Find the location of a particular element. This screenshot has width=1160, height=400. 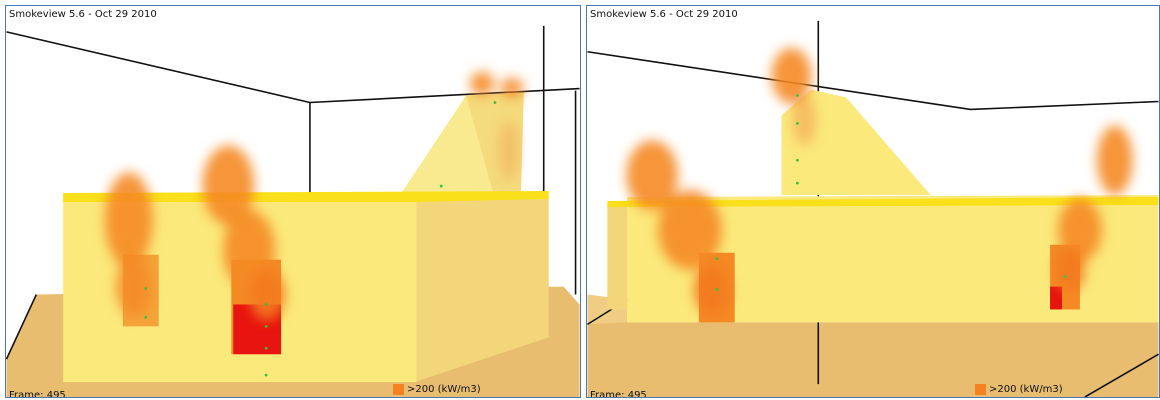

sensor-dots is located at coordinates (891, 192).